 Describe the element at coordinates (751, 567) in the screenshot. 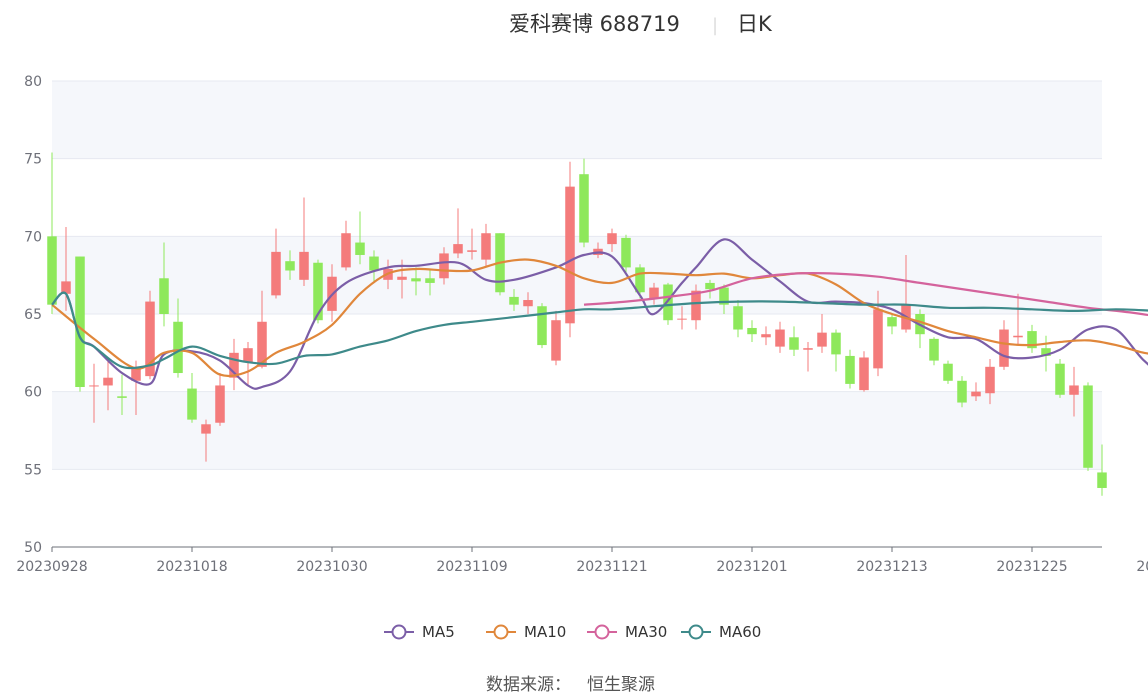

I see `x-tick-label: 20231201` at that location.